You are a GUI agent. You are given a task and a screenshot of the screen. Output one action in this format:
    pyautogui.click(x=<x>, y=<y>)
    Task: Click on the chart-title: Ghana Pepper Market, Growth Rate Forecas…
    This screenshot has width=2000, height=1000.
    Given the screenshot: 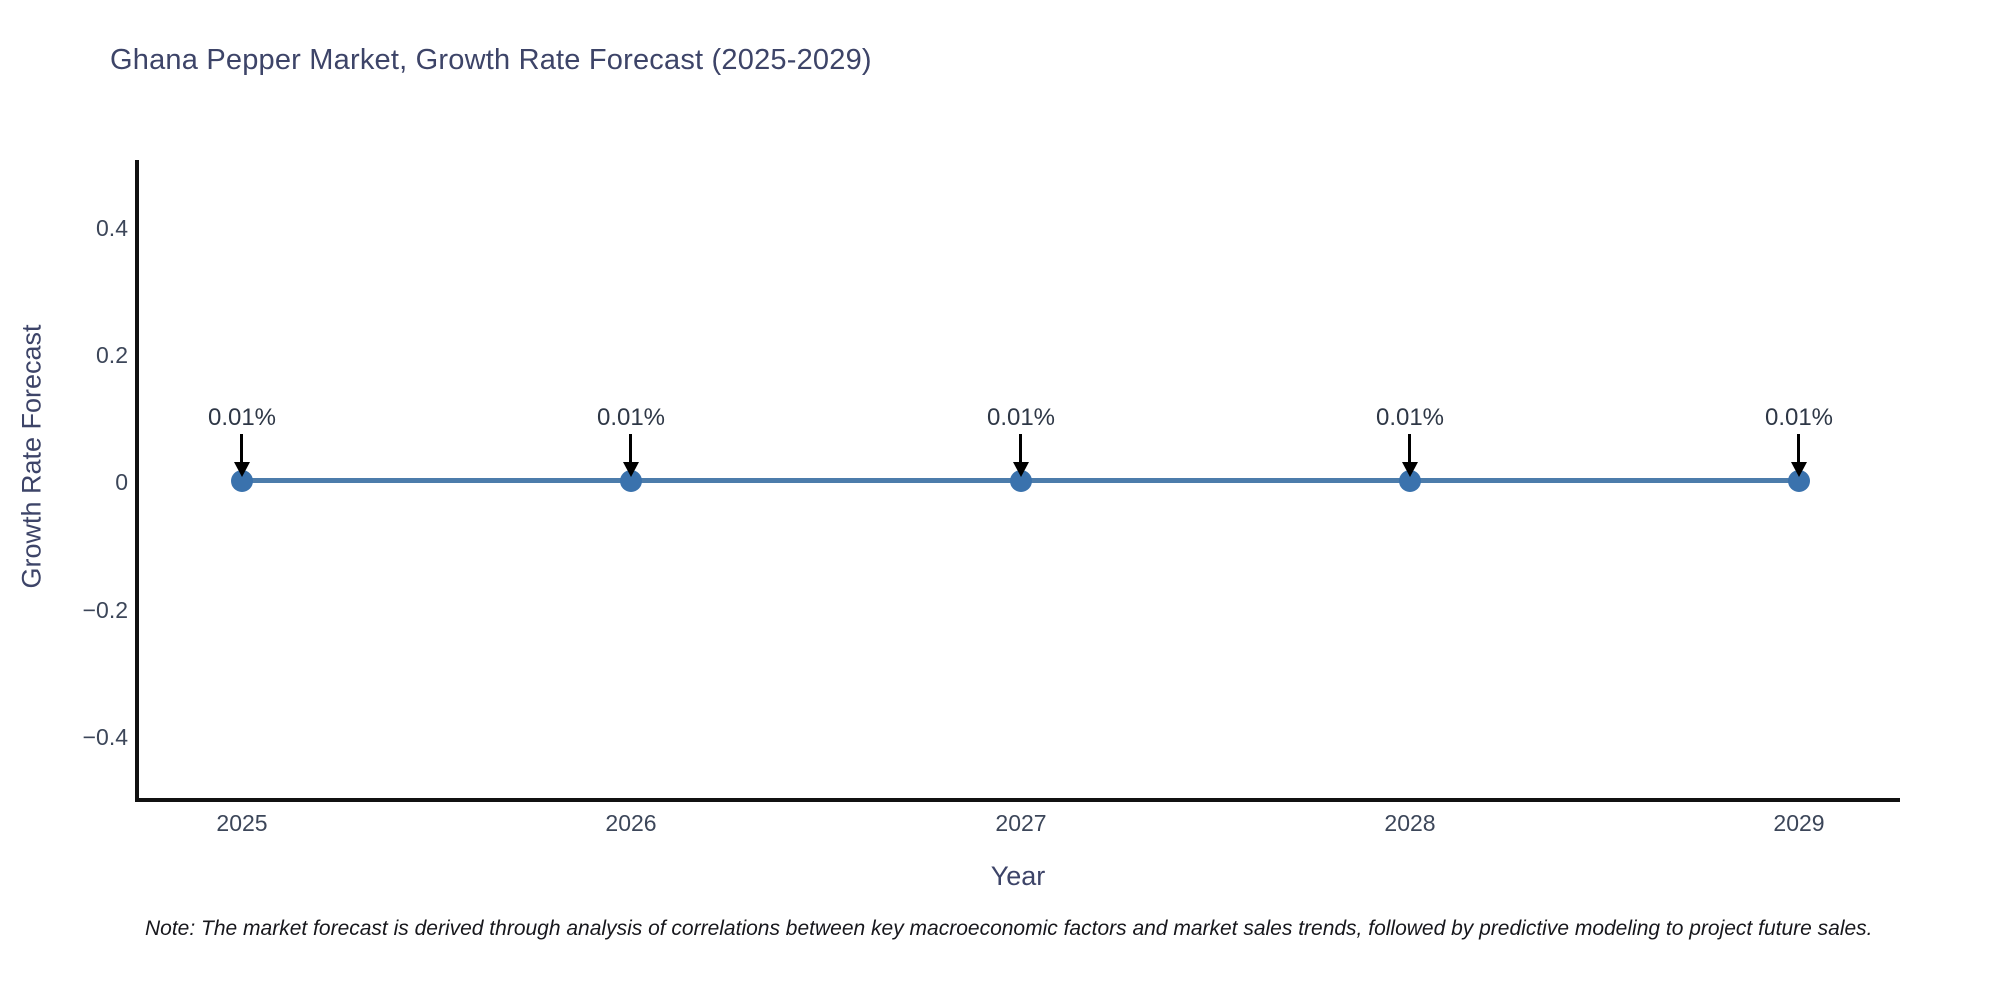 What is the action you would take?
    pyautogui.click(x=491, y=60)
    